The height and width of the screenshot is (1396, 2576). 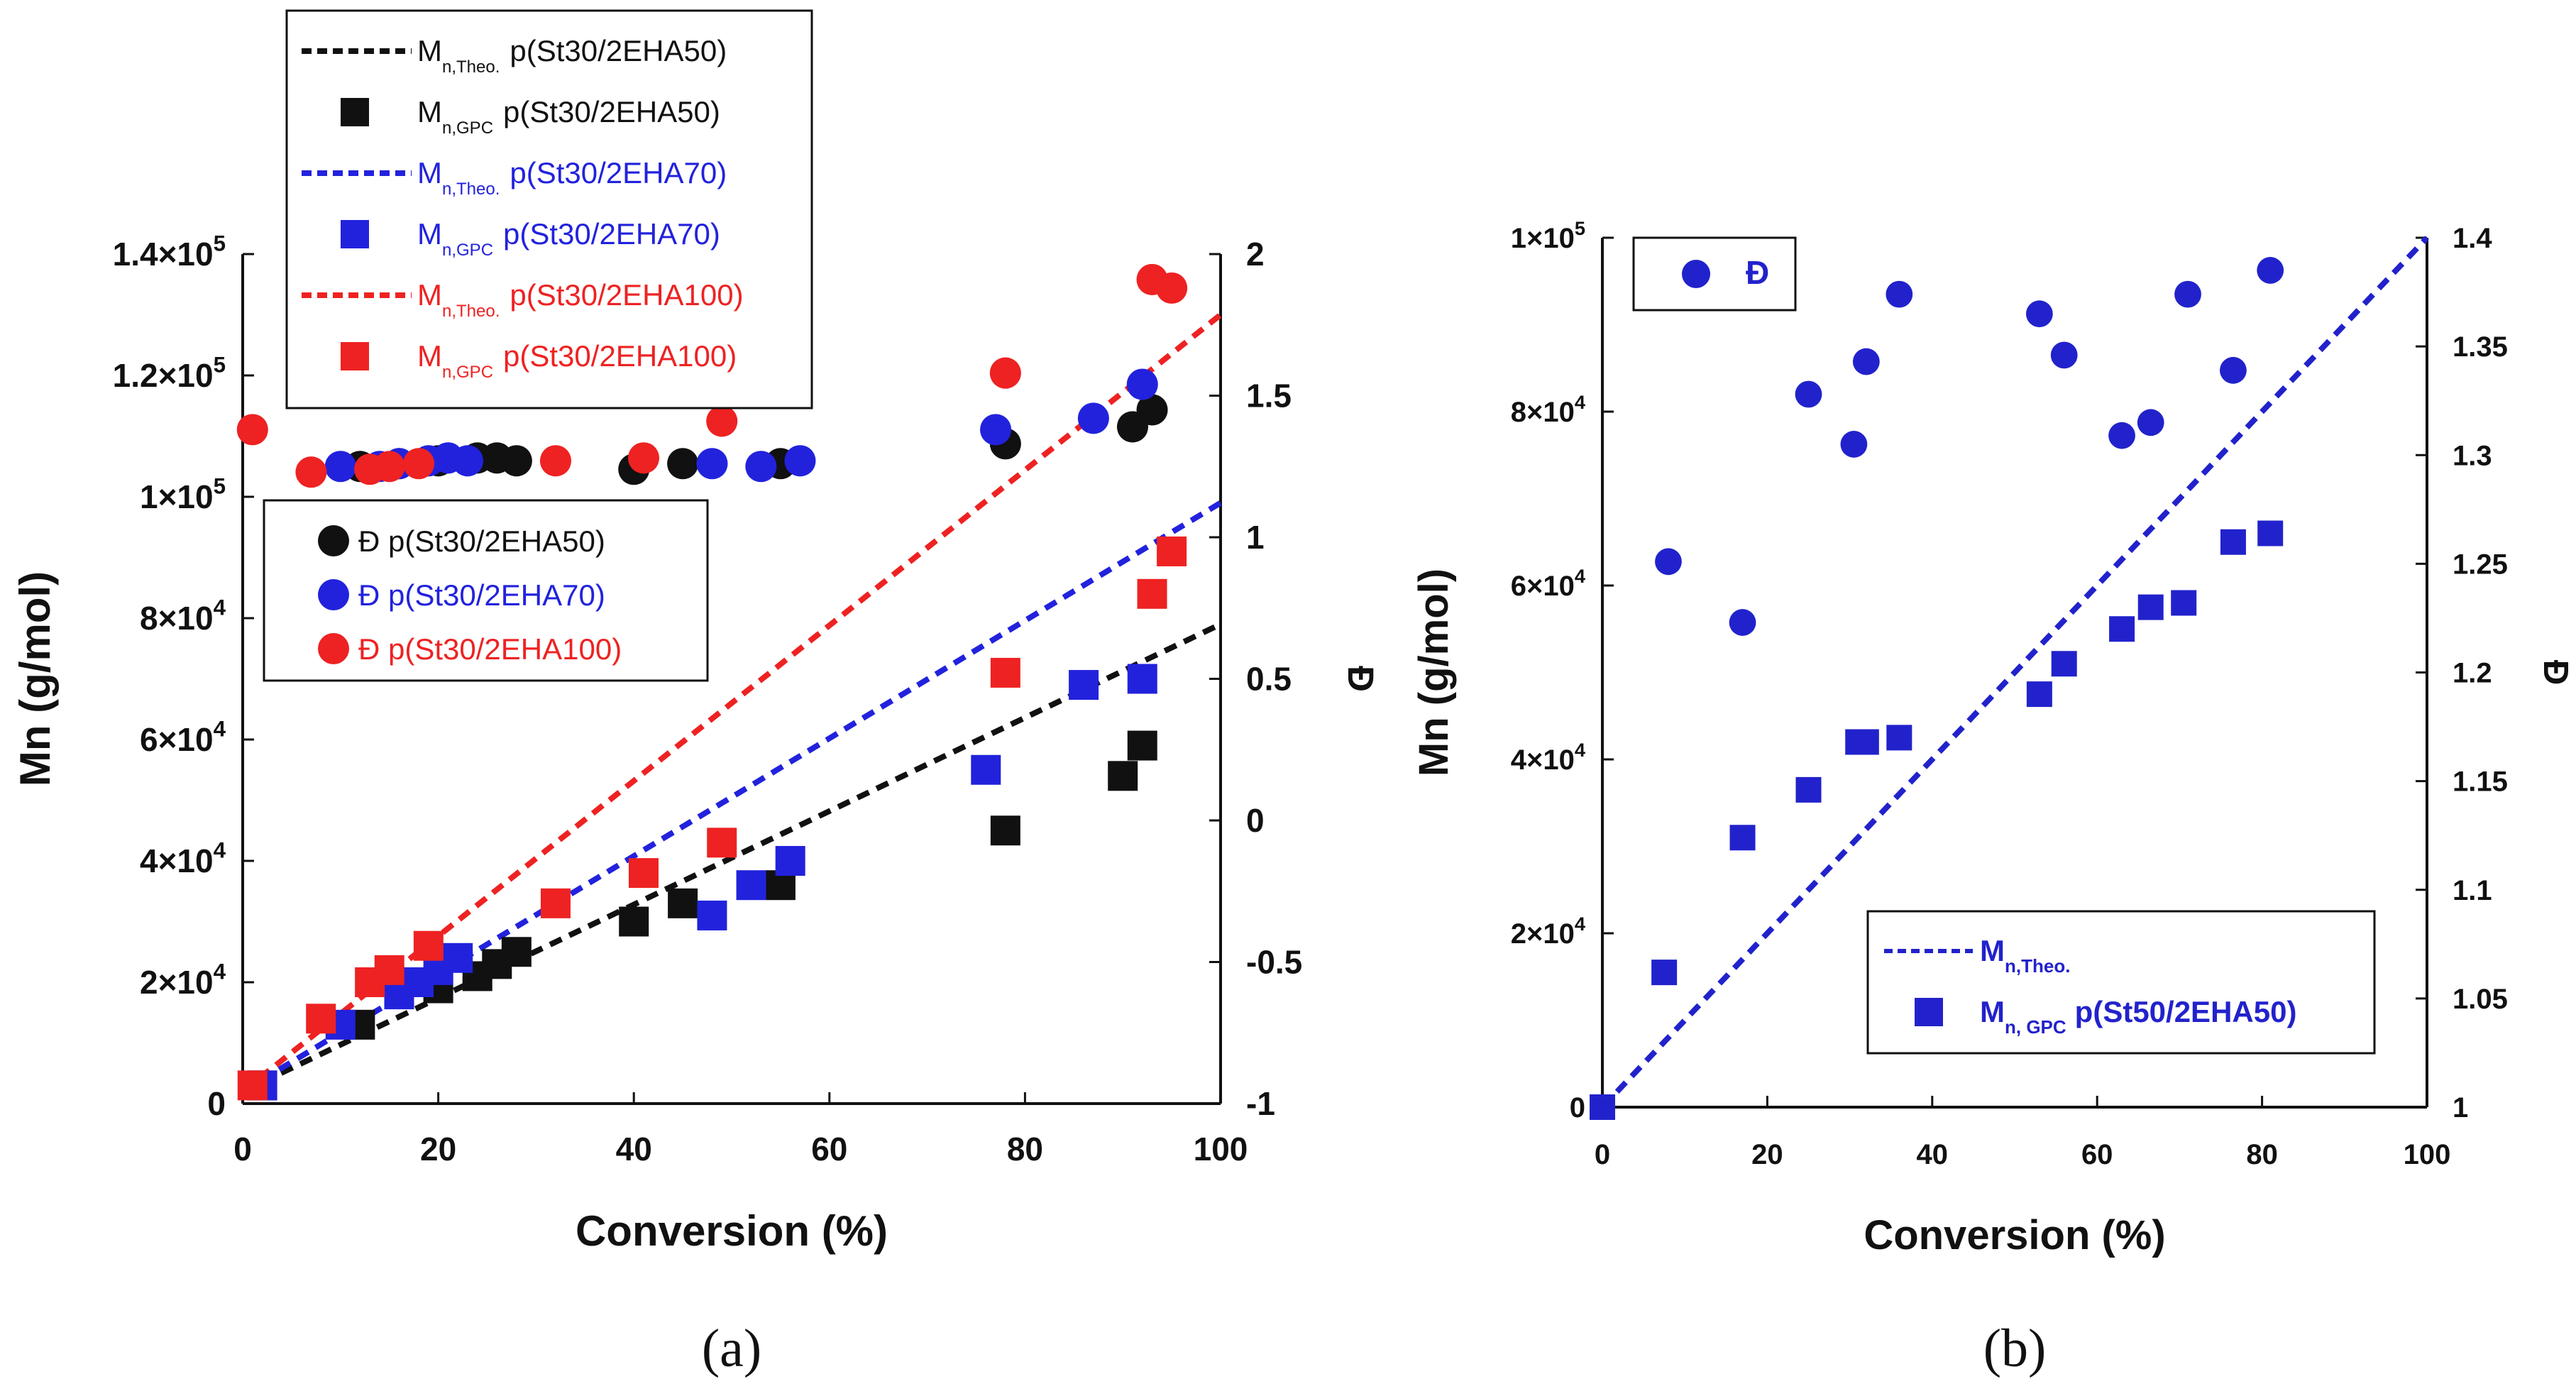 I want to click on legend-mn-sub: n,GPC, so click(x=467, y=372).